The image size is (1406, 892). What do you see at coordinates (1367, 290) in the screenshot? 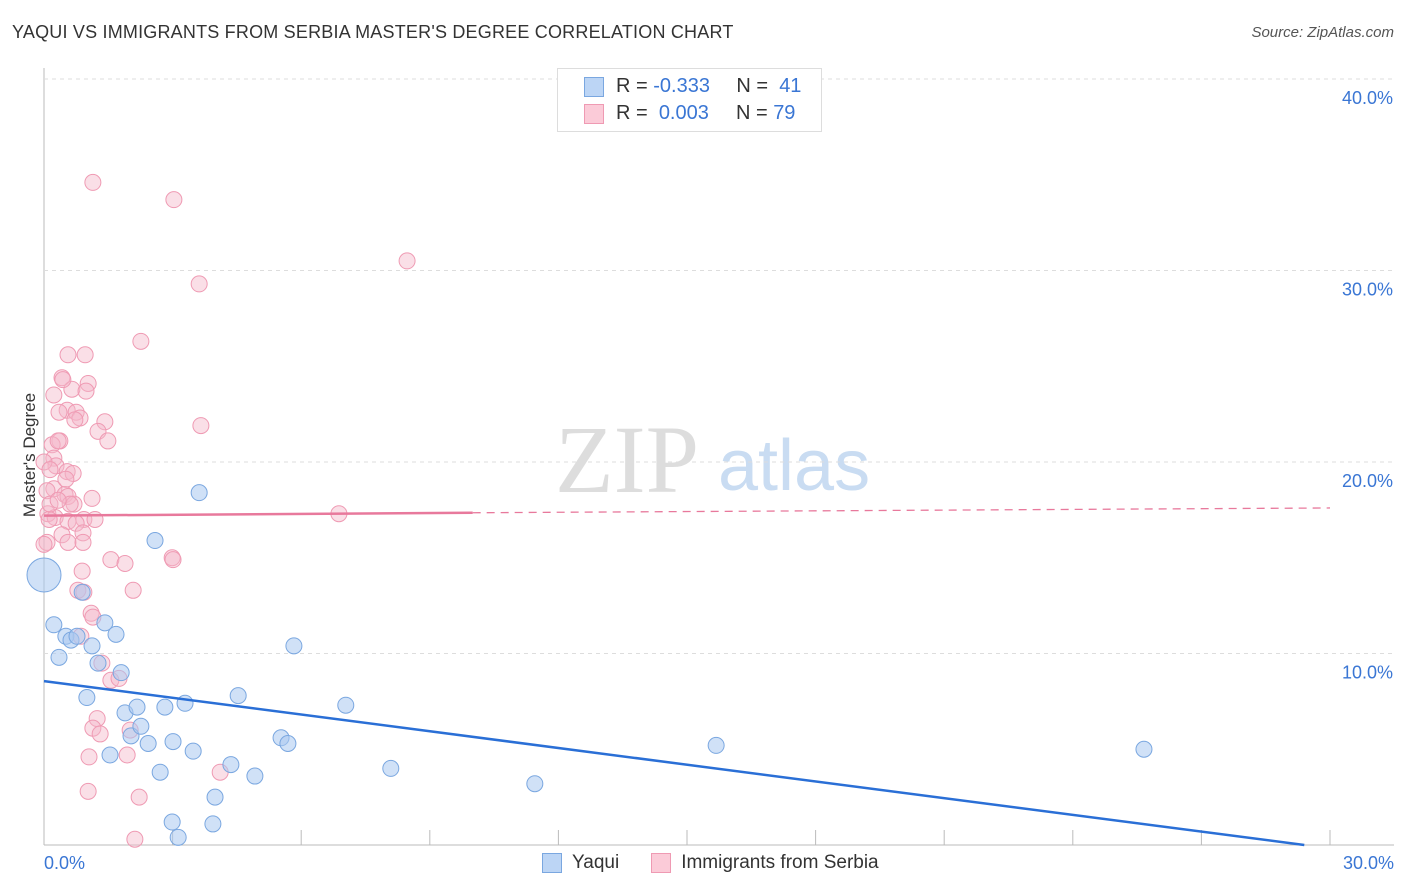
I see `y-tick-label: 30.0%` at bounding box center [1367, 290].